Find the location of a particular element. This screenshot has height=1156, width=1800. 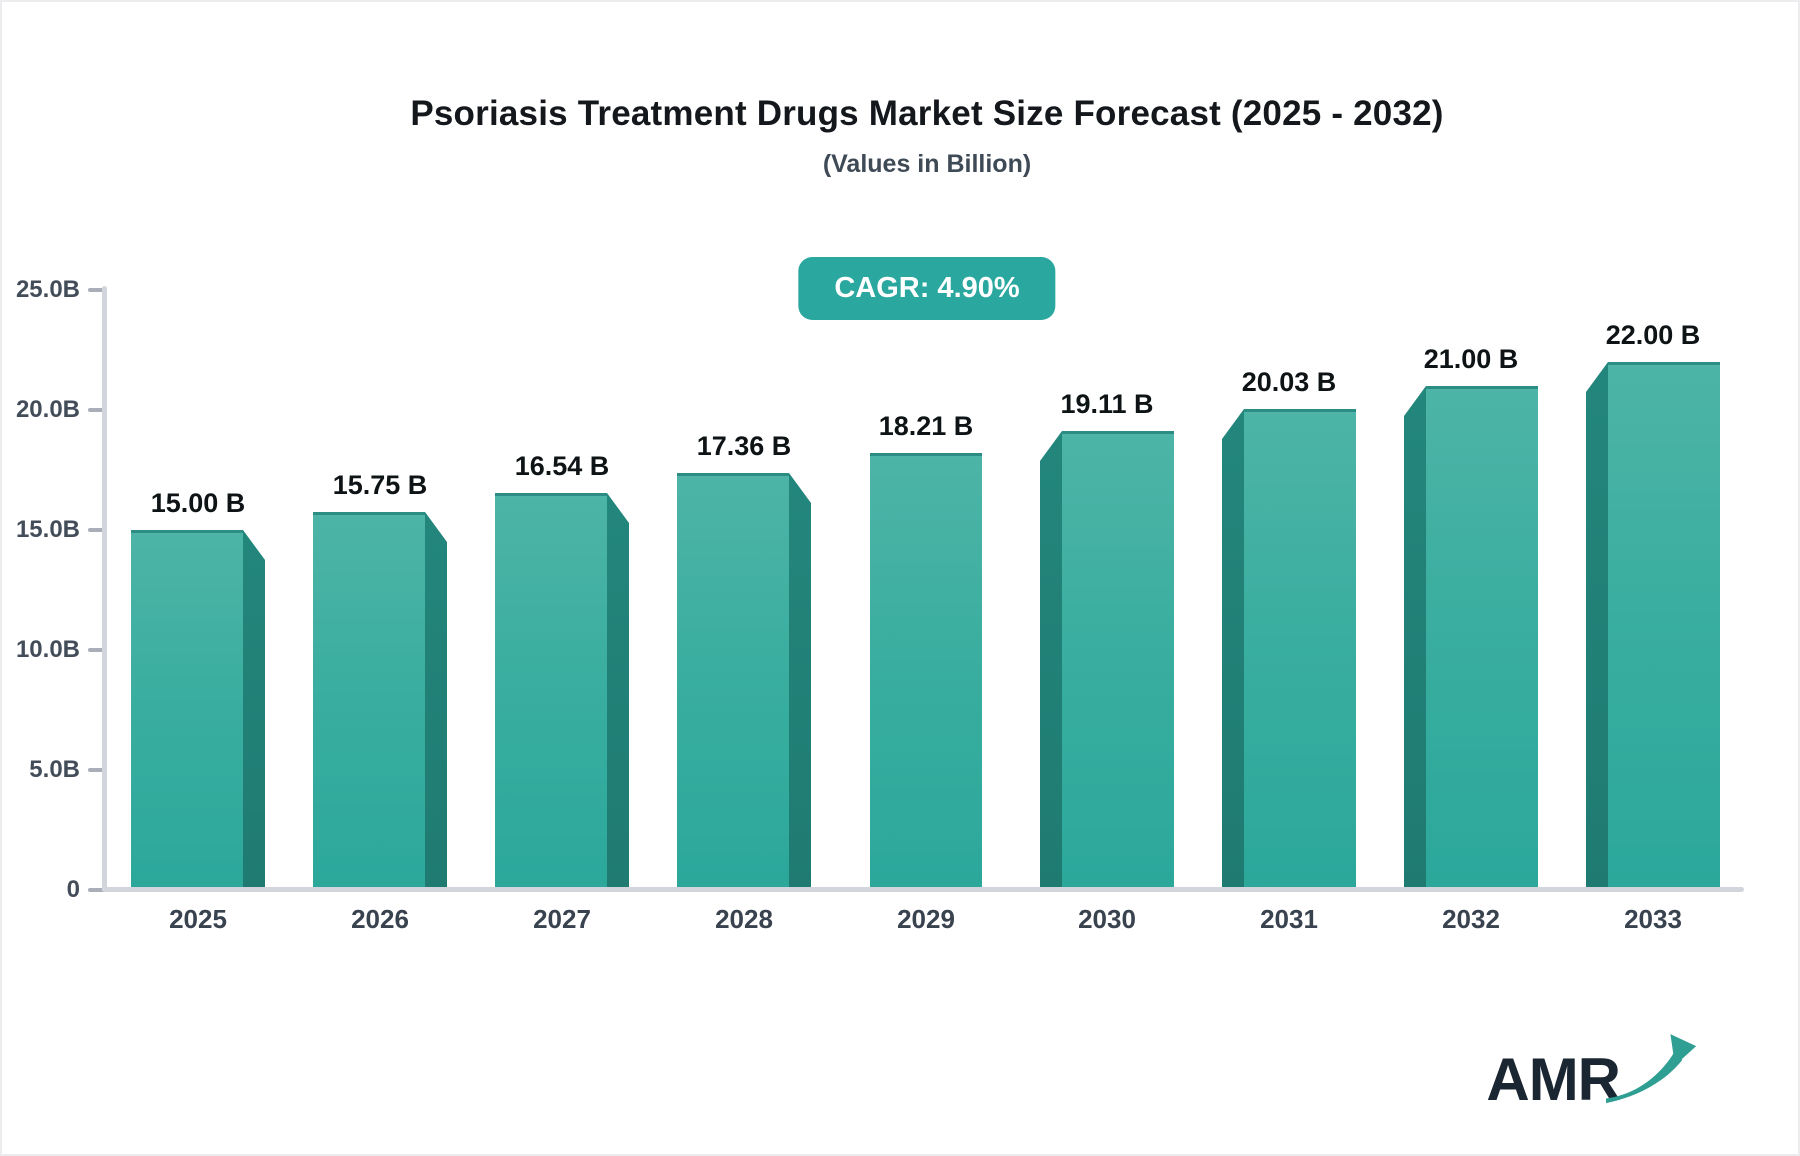

chart-subtitle: (Values in Billion) is located at coordinates (927, 164).